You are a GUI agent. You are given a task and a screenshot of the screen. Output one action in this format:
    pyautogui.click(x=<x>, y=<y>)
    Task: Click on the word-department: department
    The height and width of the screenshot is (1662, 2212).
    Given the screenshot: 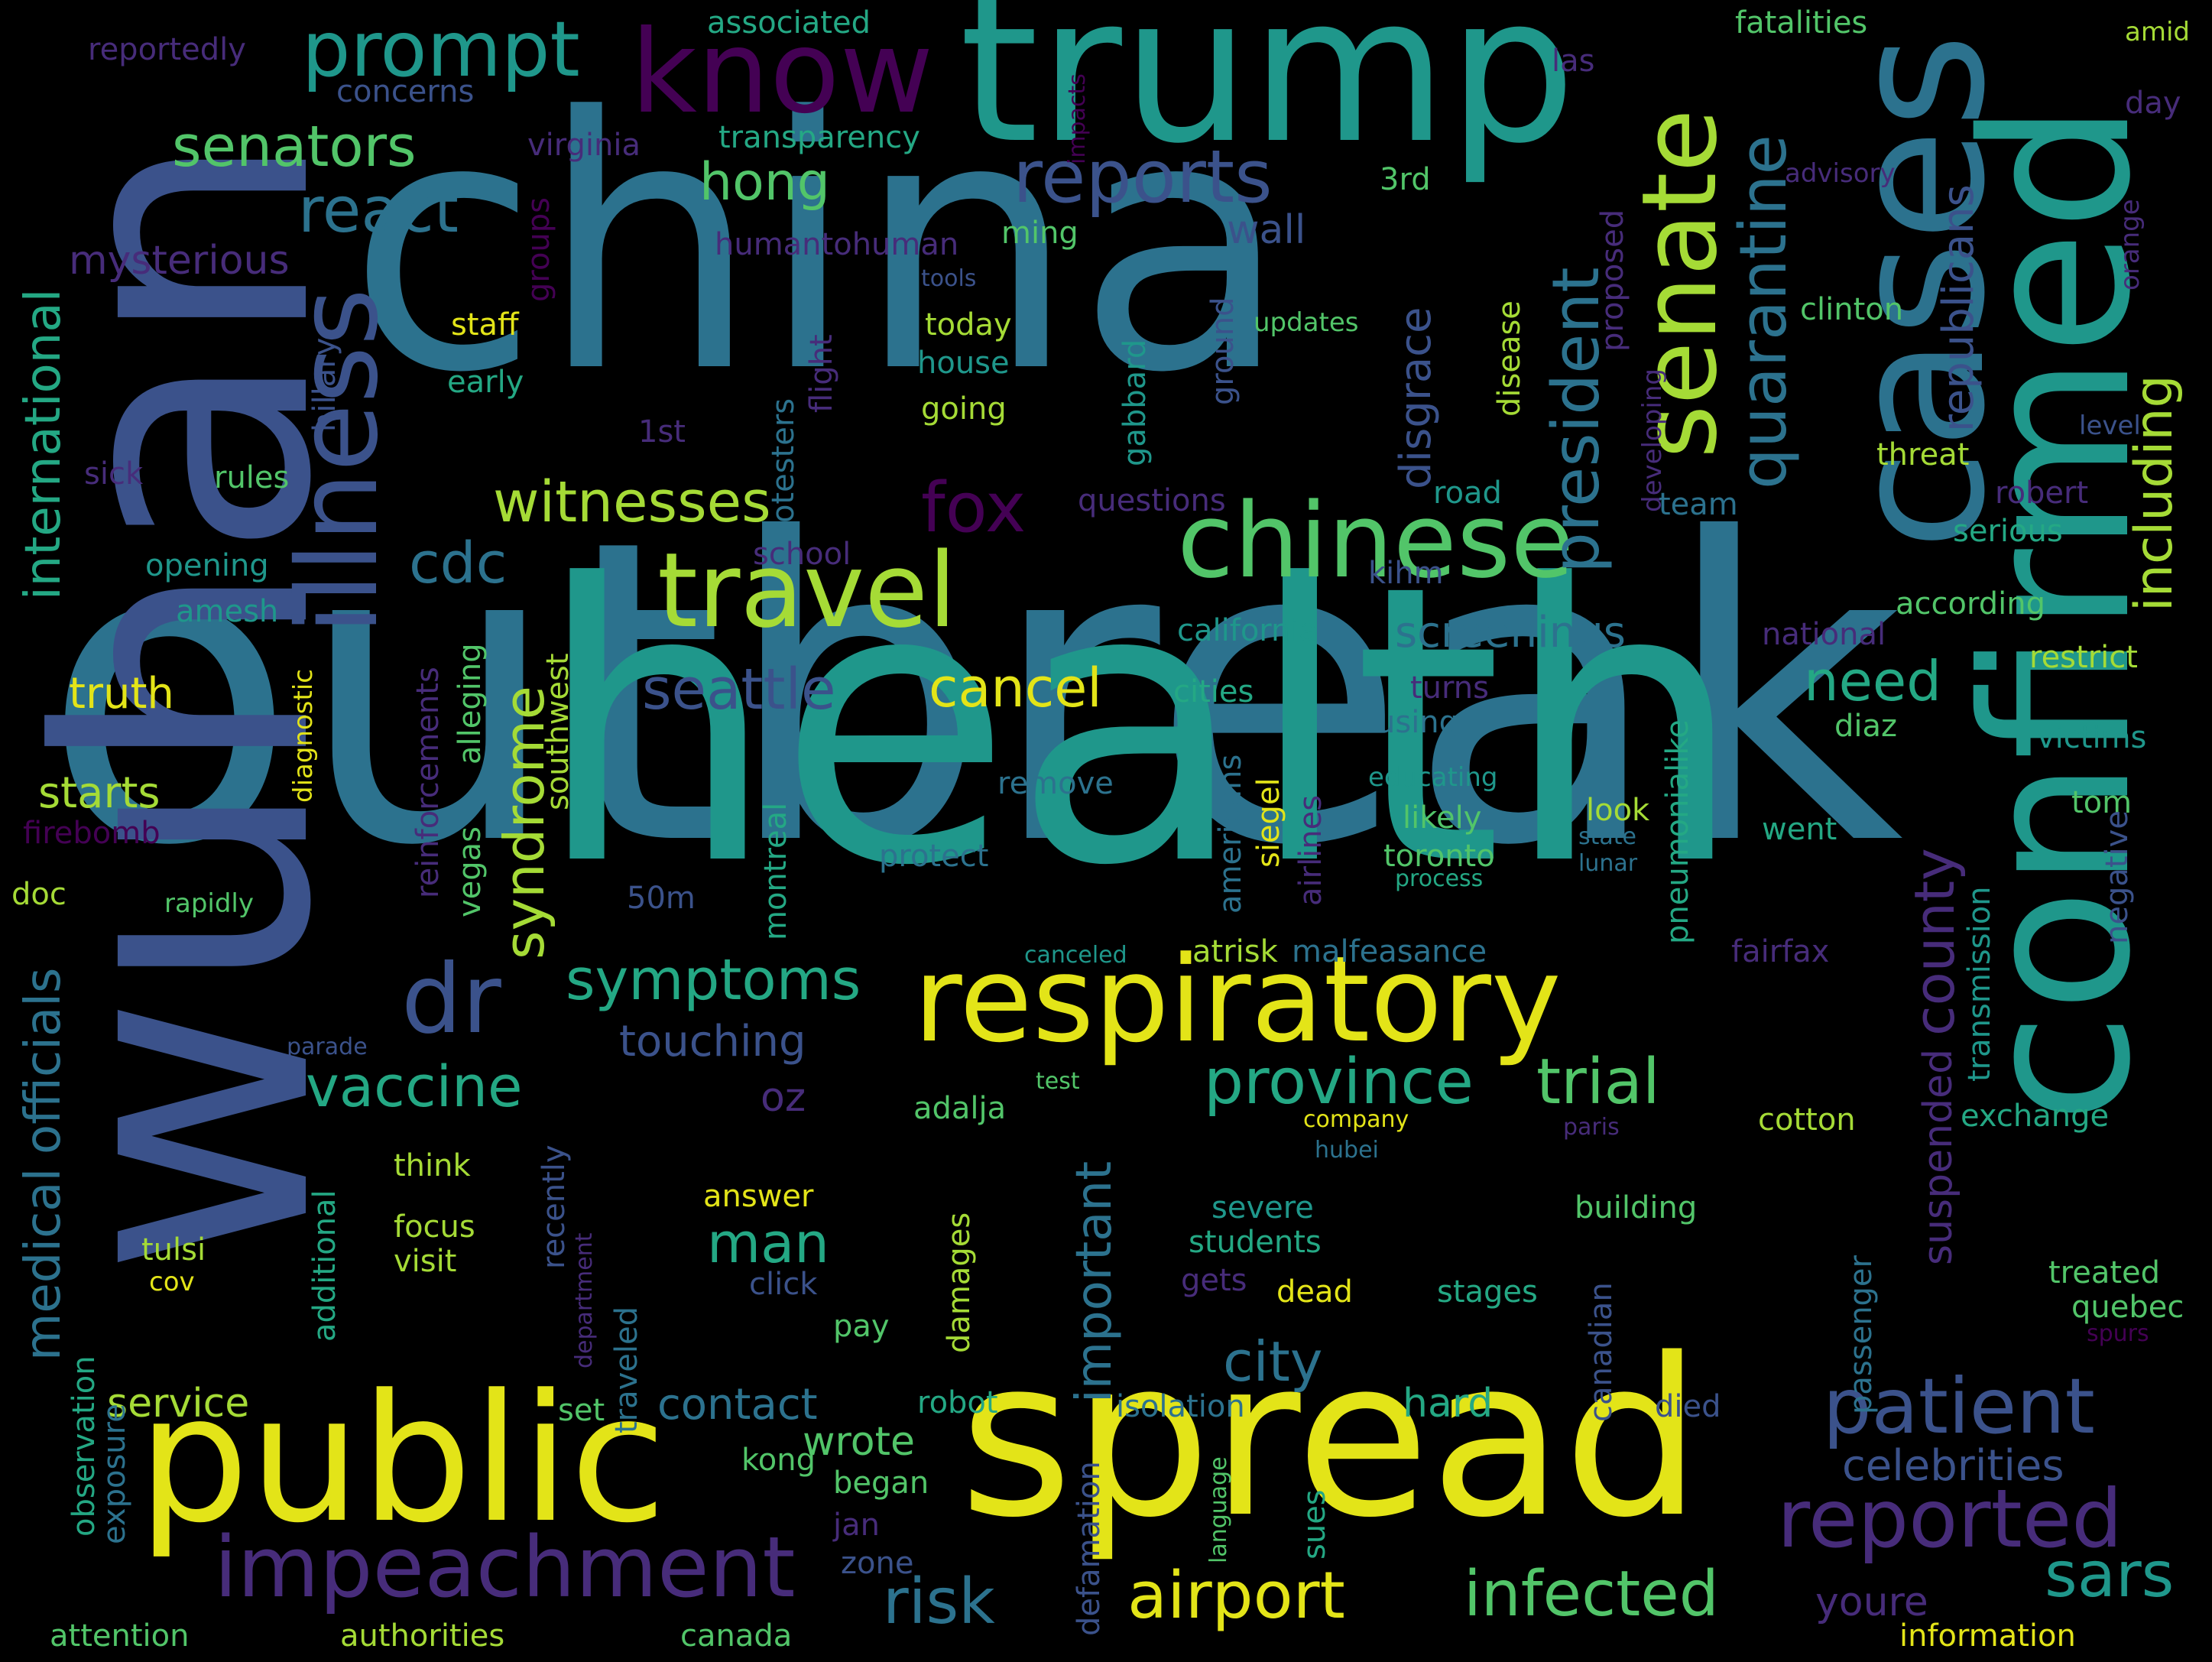 What is the action you would take?
    pyautogui.click(x=584, y=1300)
    